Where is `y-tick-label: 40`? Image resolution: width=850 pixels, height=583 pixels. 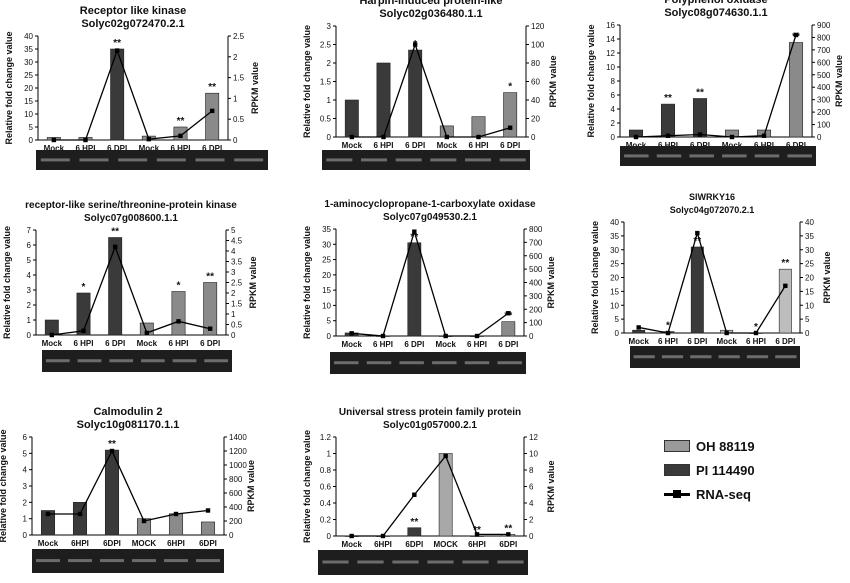 y-tick-label: 40 is located at coordinates (614, 222).